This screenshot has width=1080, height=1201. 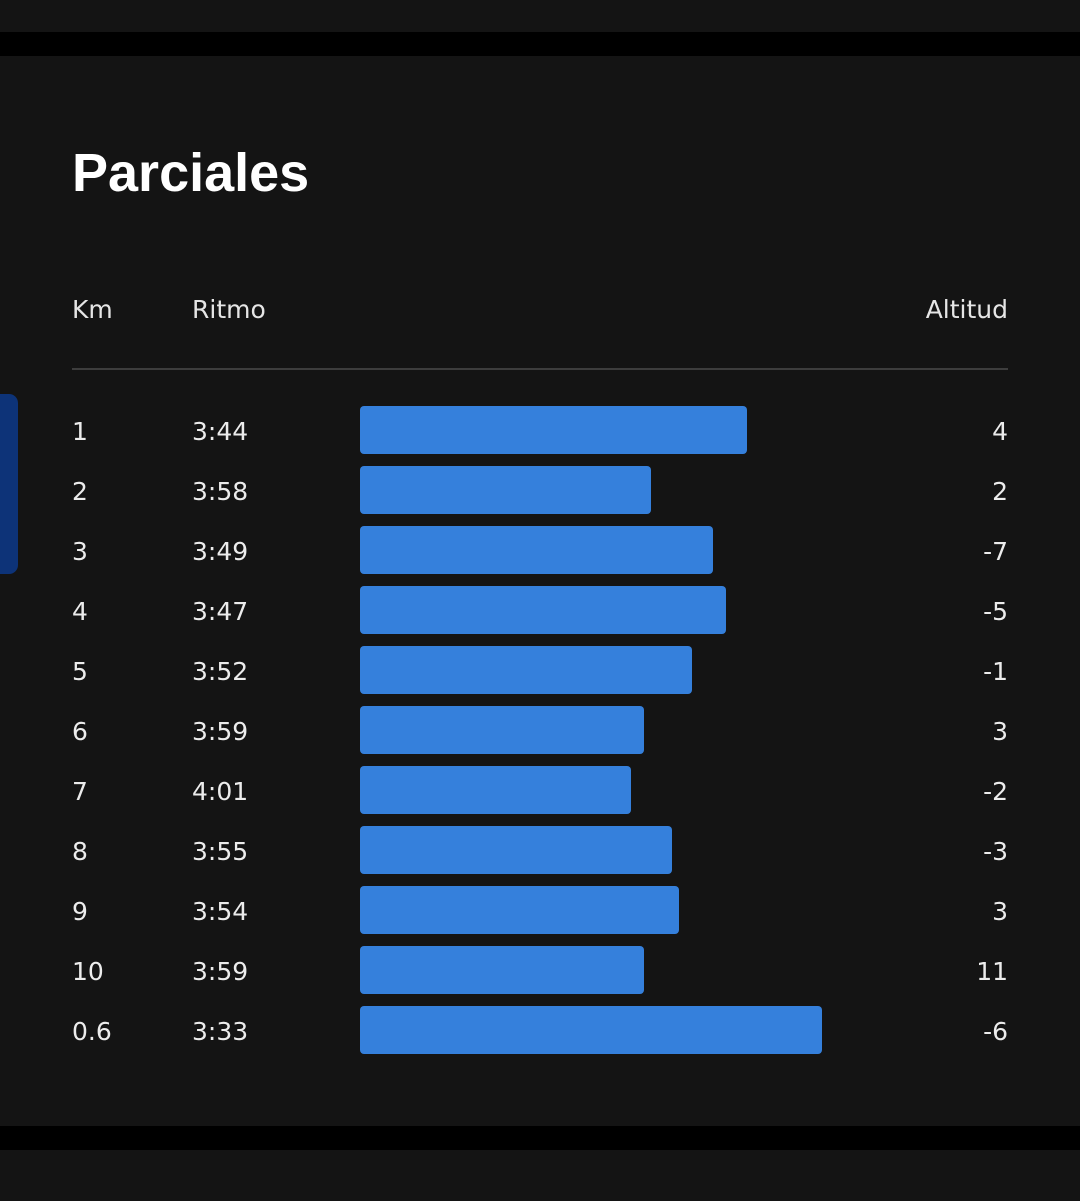 I want to click on top-band, so click(x=540, y=44).